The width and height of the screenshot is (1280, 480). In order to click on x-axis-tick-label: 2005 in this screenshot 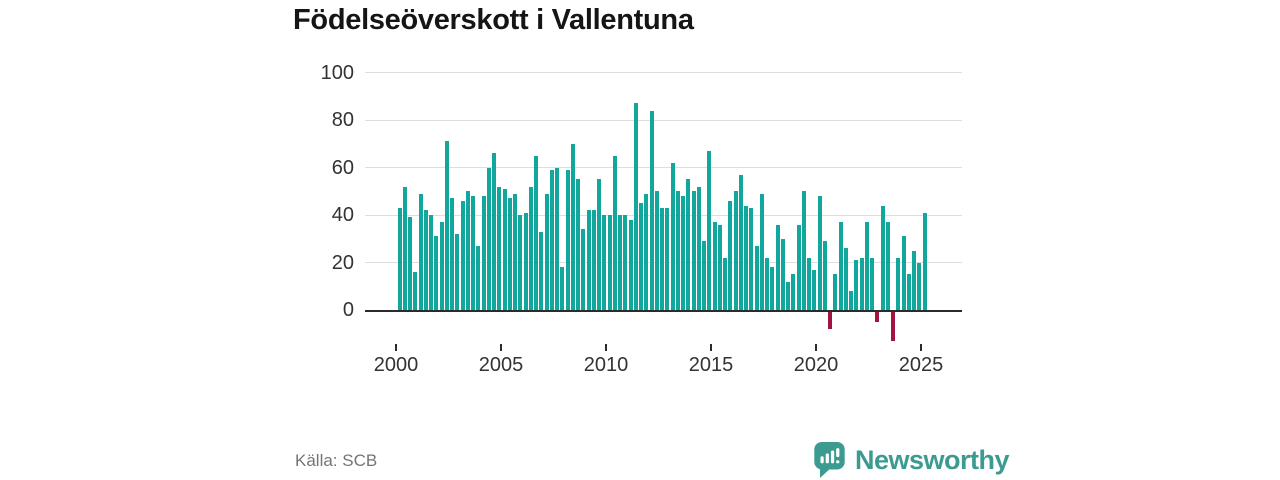, I will do `click(501, 365)`.